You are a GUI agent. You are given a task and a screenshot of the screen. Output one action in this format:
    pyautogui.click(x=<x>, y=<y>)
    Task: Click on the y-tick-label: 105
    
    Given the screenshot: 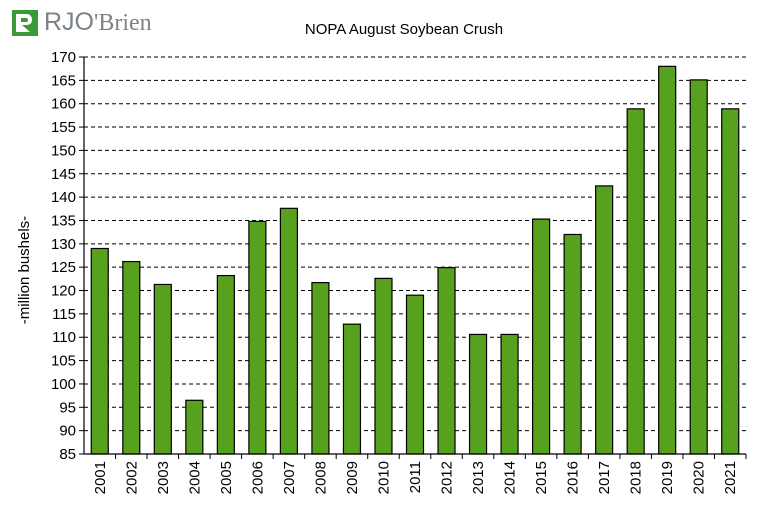 What is the action you would take?
    pyautogui.click(x=63, y=361)
    